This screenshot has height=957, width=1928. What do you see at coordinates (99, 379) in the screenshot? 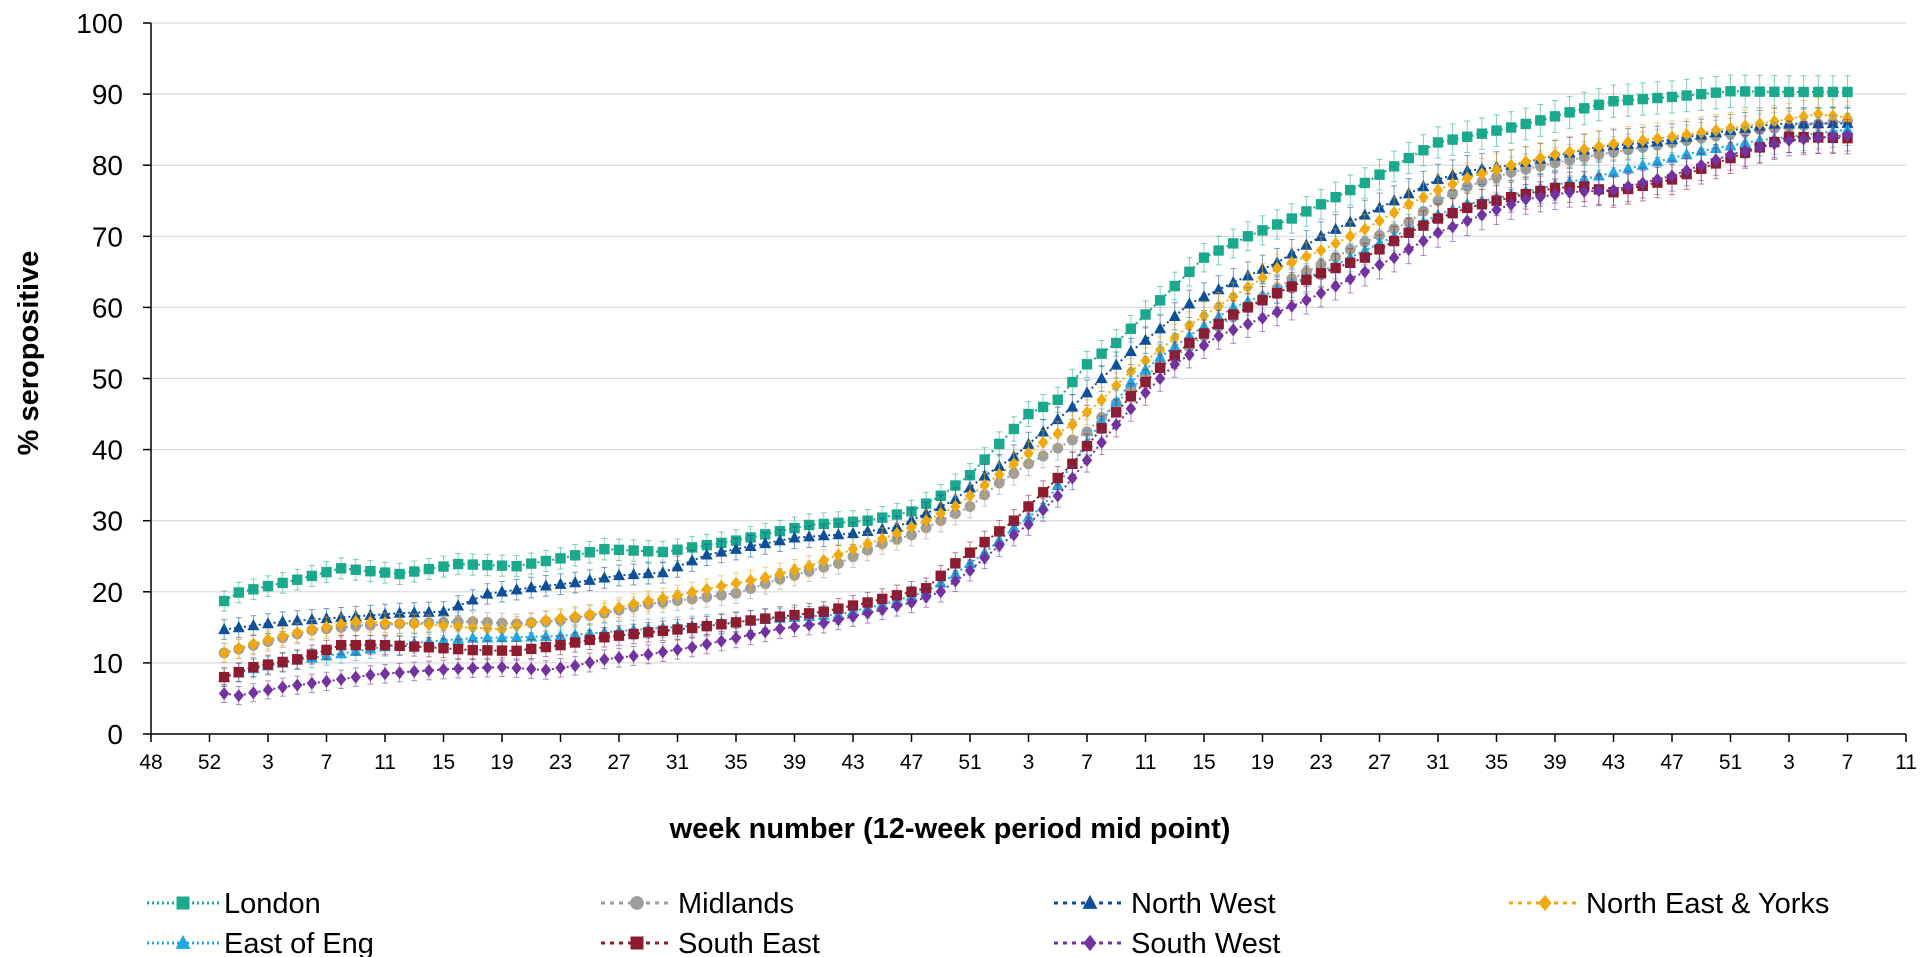
I see `y-tick-labels: 0 10 20 30 40 50 60 70 80 90 100` at bounding box center [99, 379].